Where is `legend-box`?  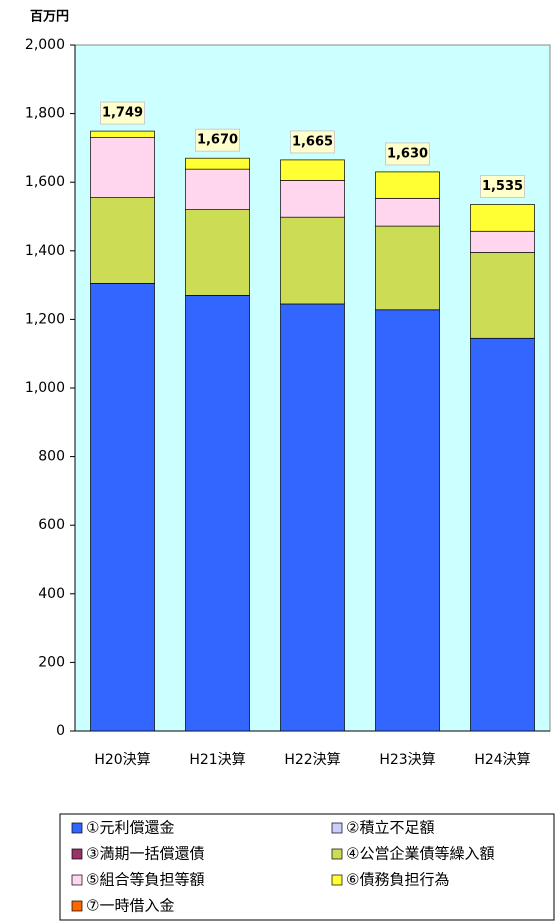 legend-box is located at coordinates (307, 867).